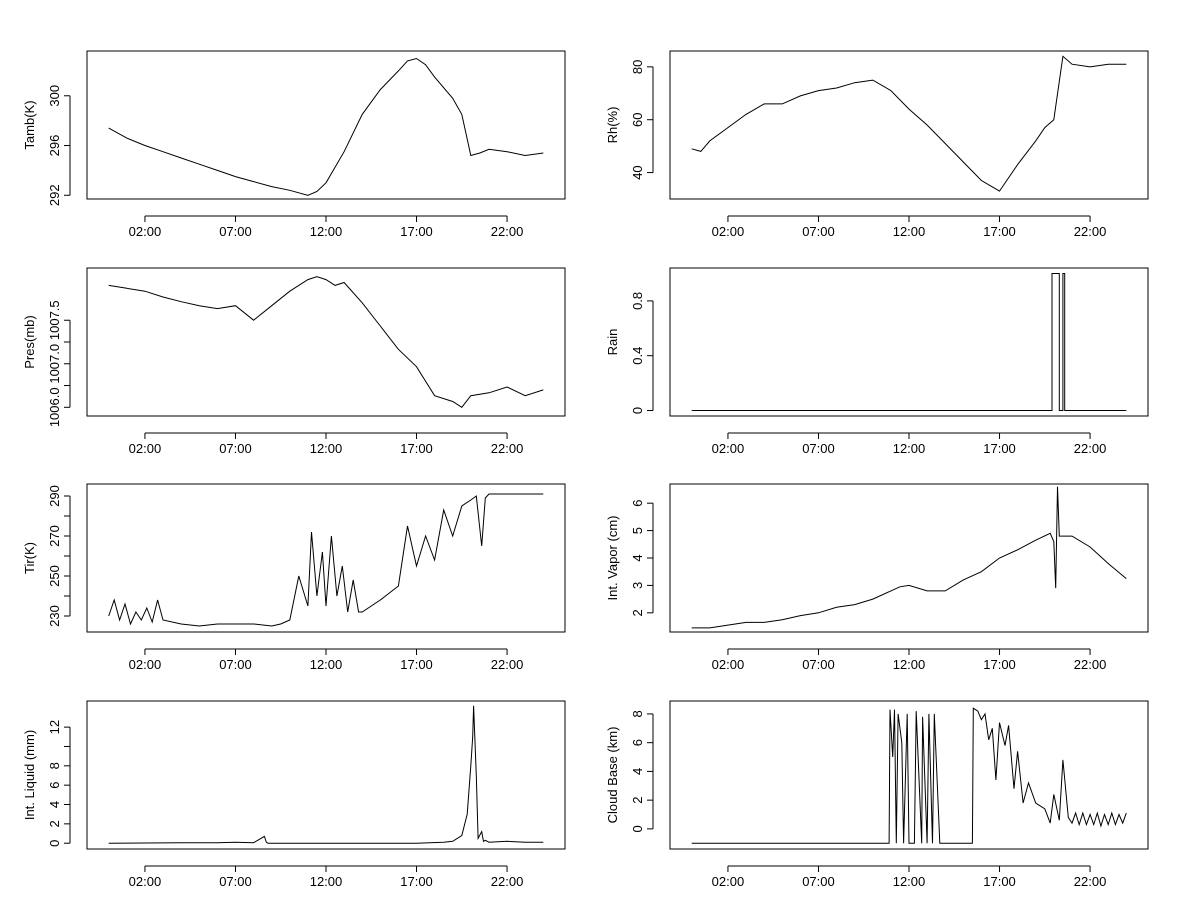 Image resolution: width=1200 pixels, height=900 pixels. What do you see at coordinates (637, 356) in the screenshot?
I see `y-tick-label: 0.4` at bounding box center [637, 356].